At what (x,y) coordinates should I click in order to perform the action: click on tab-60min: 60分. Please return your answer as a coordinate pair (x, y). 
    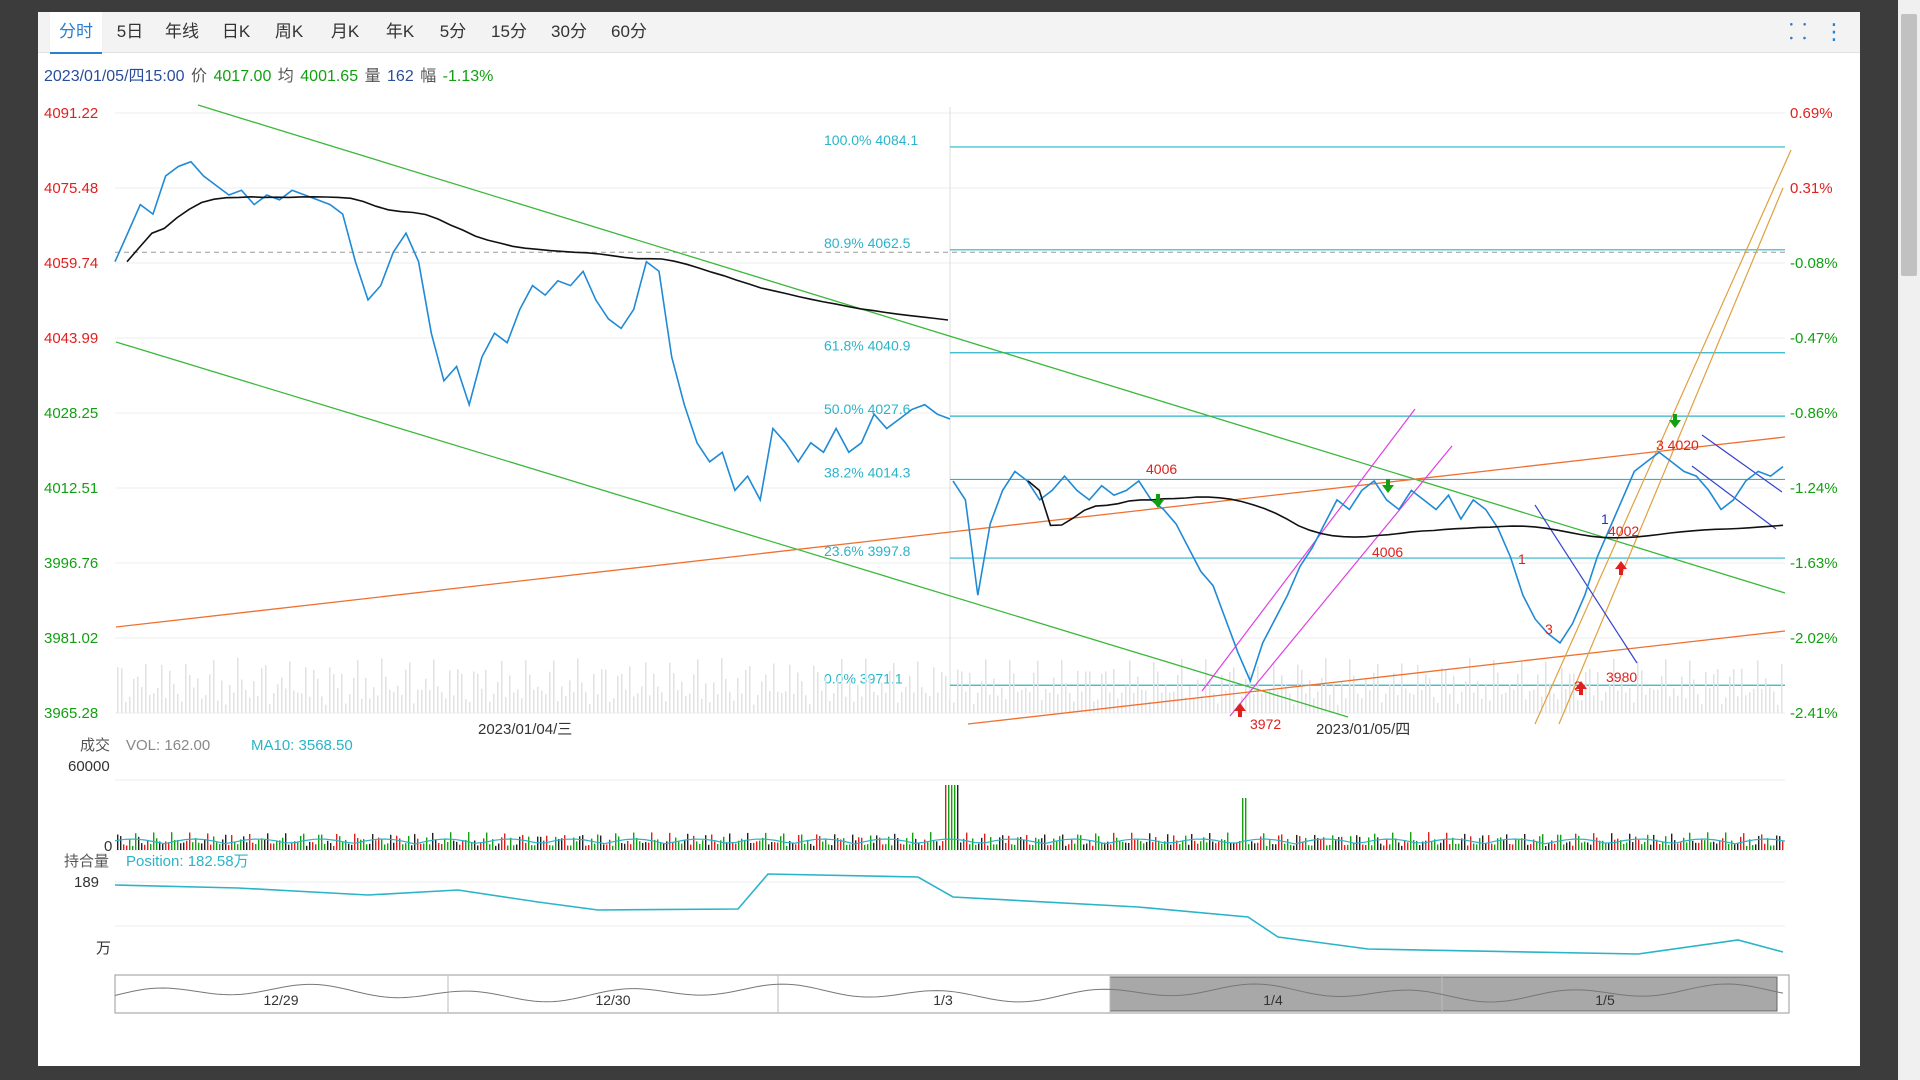
    Looking at the image, I should click on (629, 31).